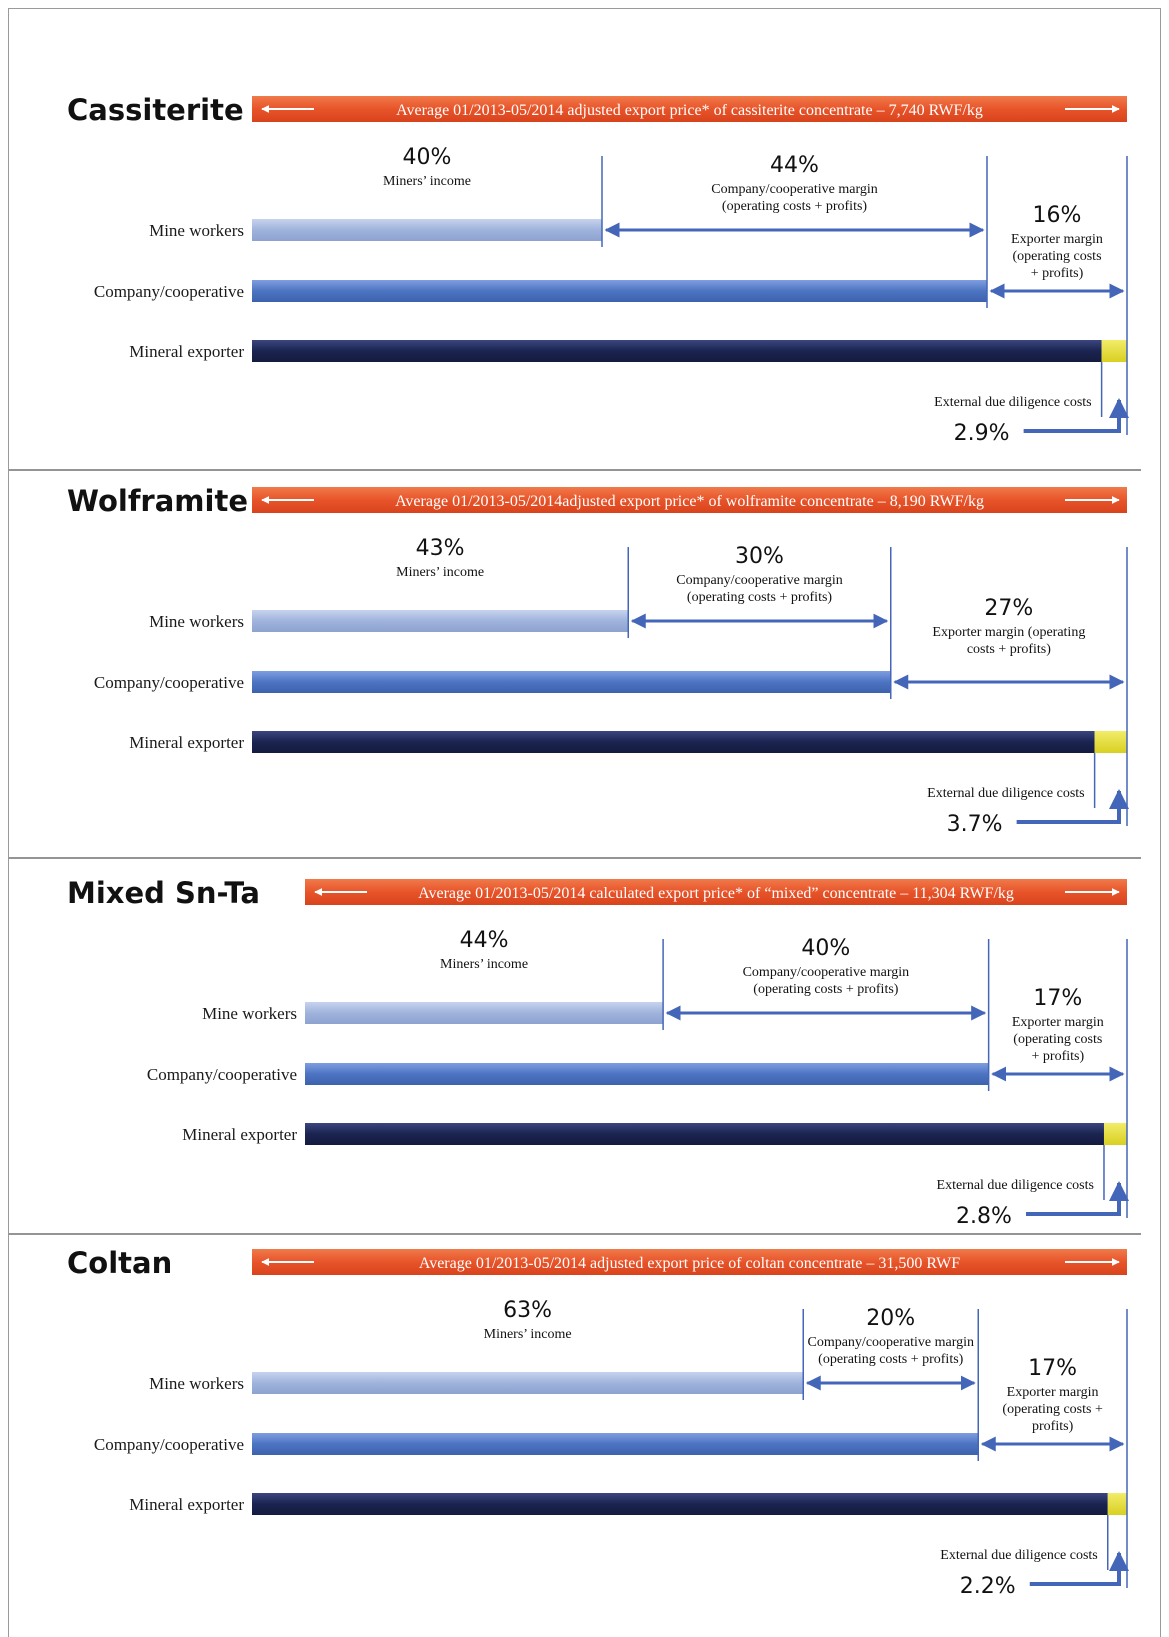 The width and height of the screenshot is (1169, 1637). I want to click on segment-caption-3: Exporter margin (operating, so click(1008, 632).